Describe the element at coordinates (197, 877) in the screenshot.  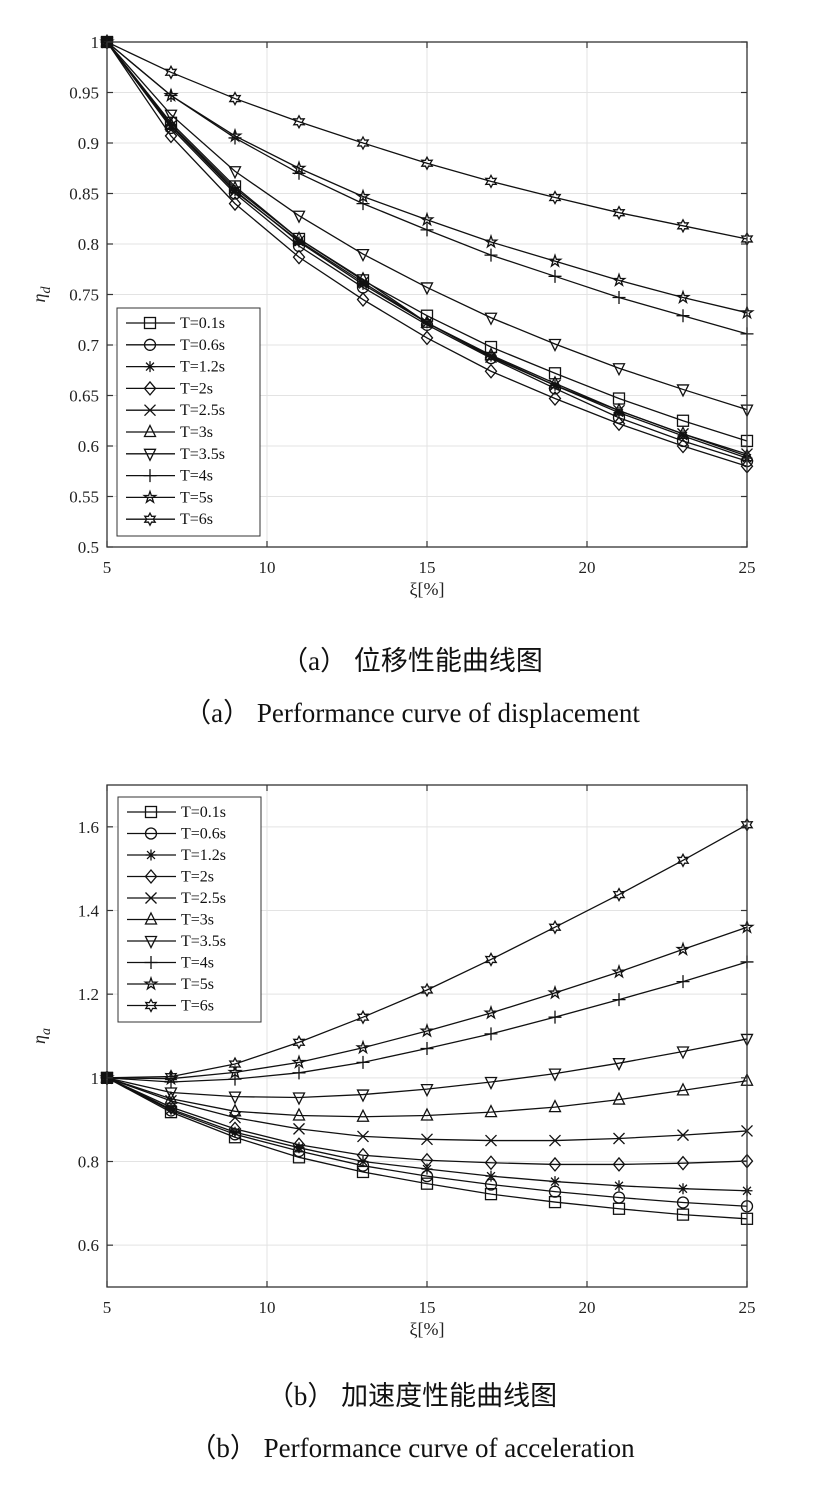
I see `chart-b-legend-label: T=2s` at that location.